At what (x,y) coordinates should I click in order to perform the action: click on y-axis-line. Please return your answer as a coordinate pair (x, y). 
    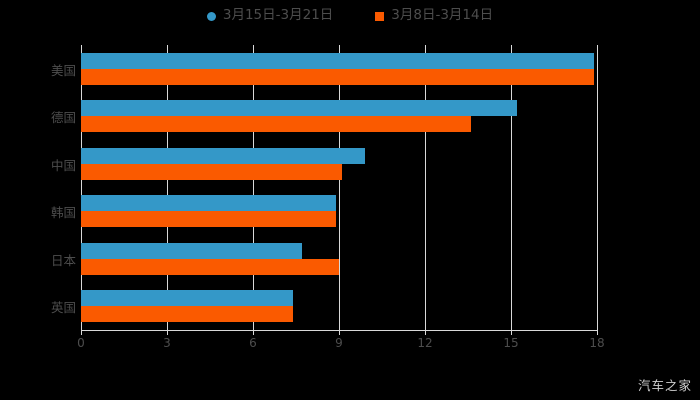
    Looking at the image, I should click on (81, 187).